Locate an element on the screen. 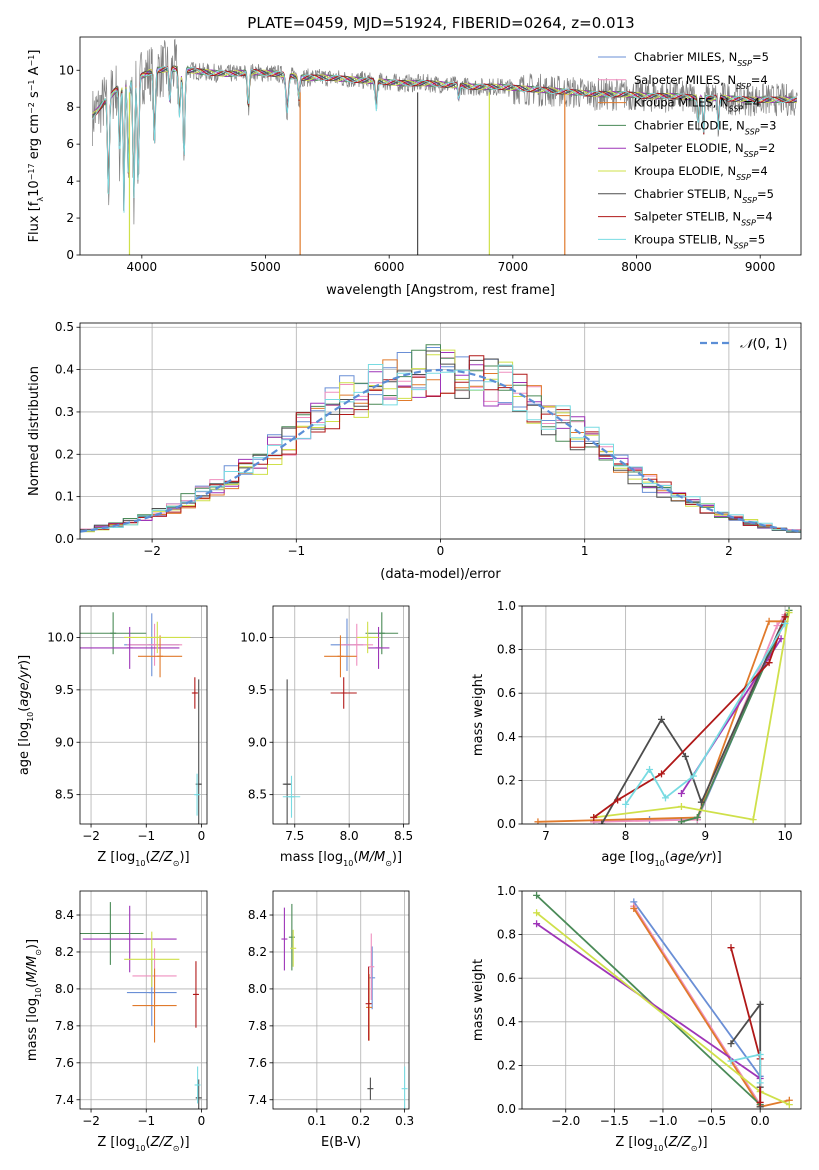  legend-entry: Chabrier ELODIE, NSSP=3 is located at coordinates (705, 127).